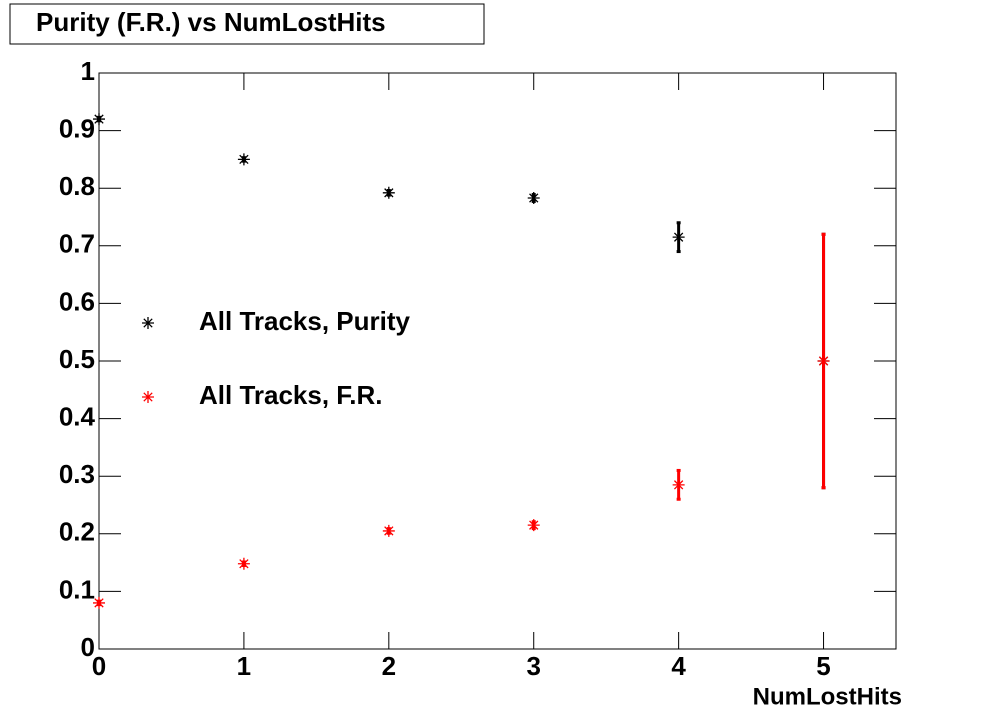 This screenshot has height=722, width=996. What do you see at coordinates (389, 666) in the screenshot?
I see `x-tick-label: 2` at bounding box center [389, 666].